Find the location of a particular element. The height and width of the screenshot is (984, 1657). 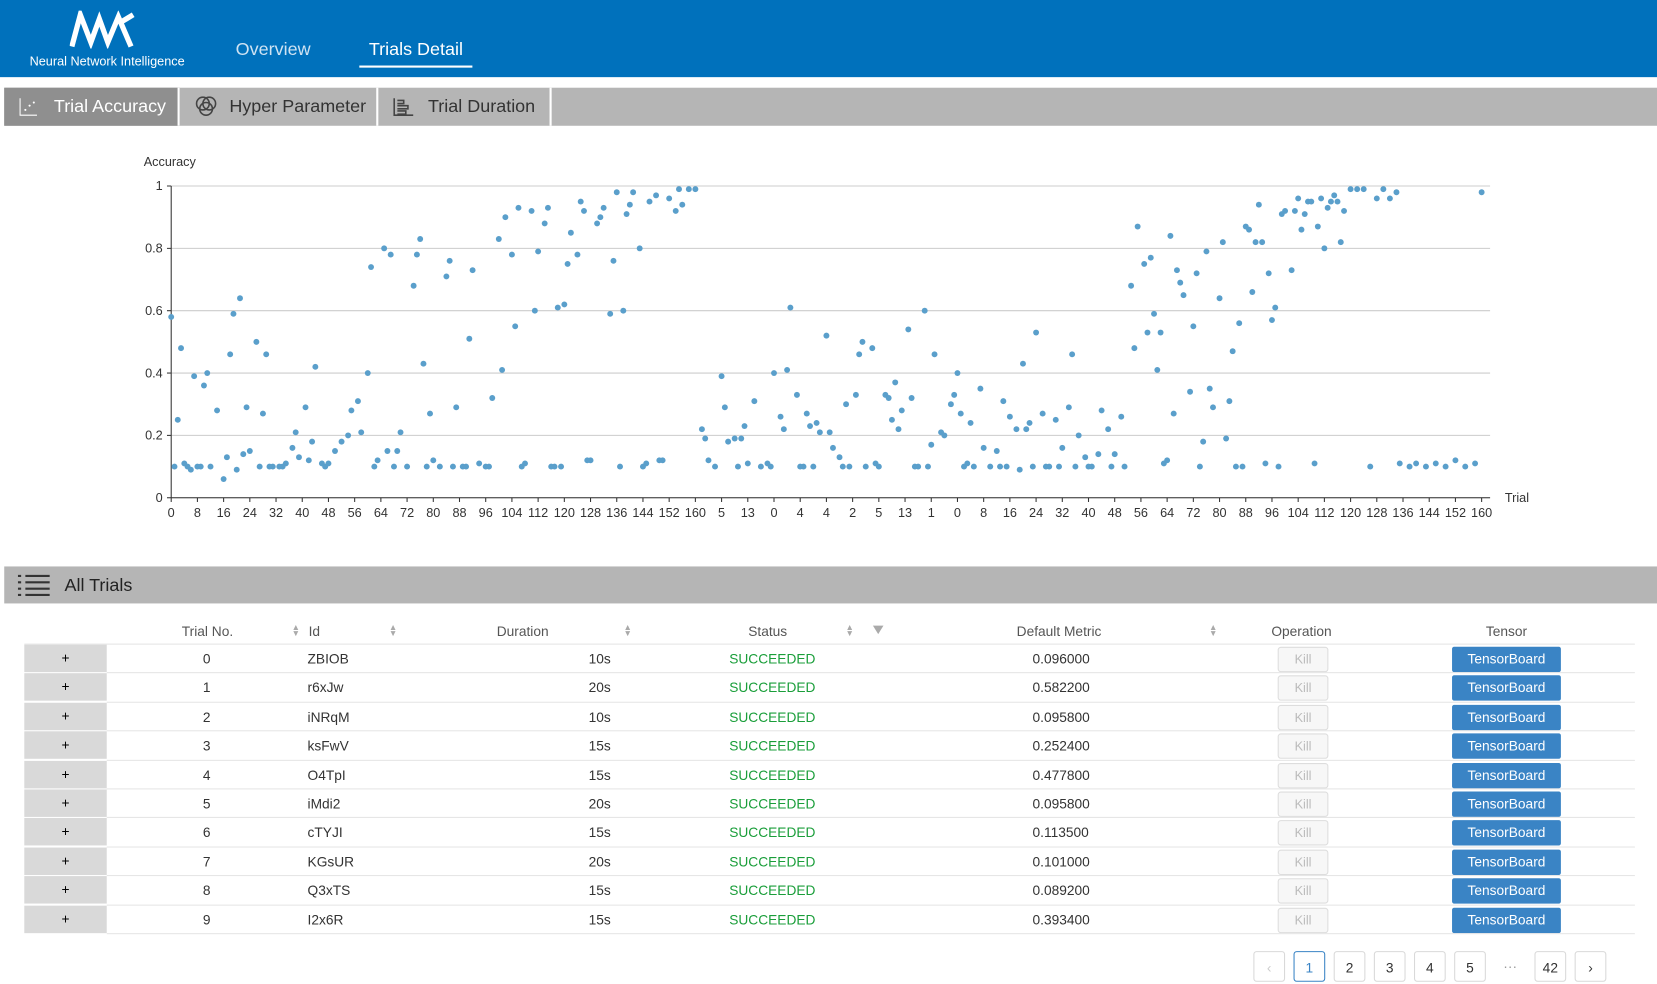

tab-label: Trial Accuracy is located at coordinates (110, 106).